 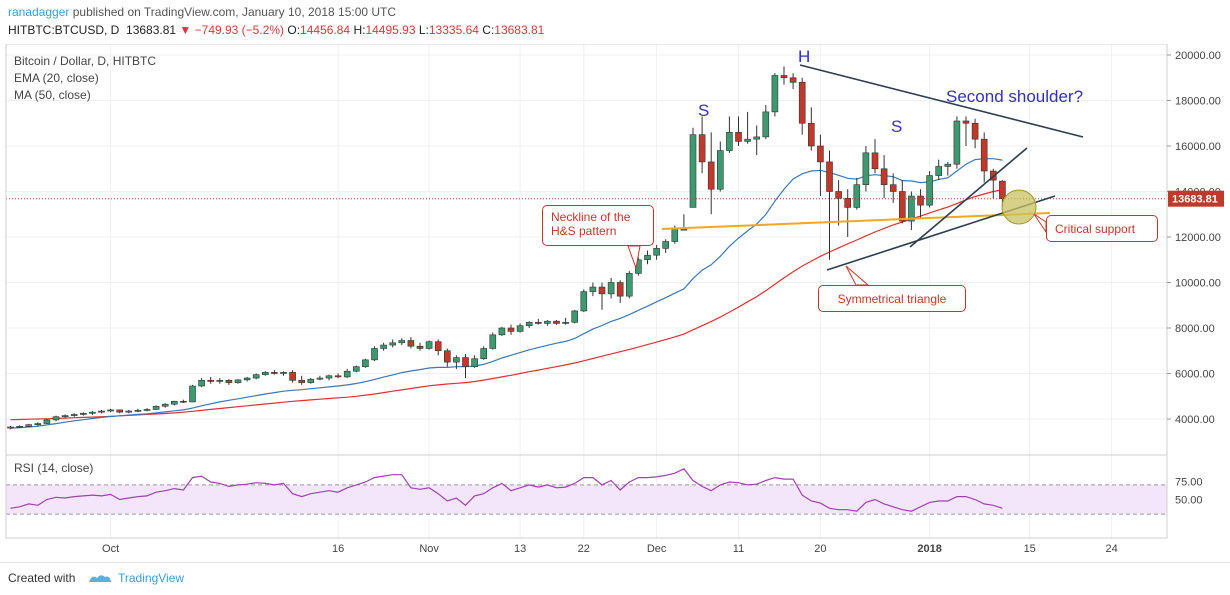 What do you see at coordinates (1196, 198) in the screenshot?
I see `last-price-tag` at bounding box center [1196, 198].